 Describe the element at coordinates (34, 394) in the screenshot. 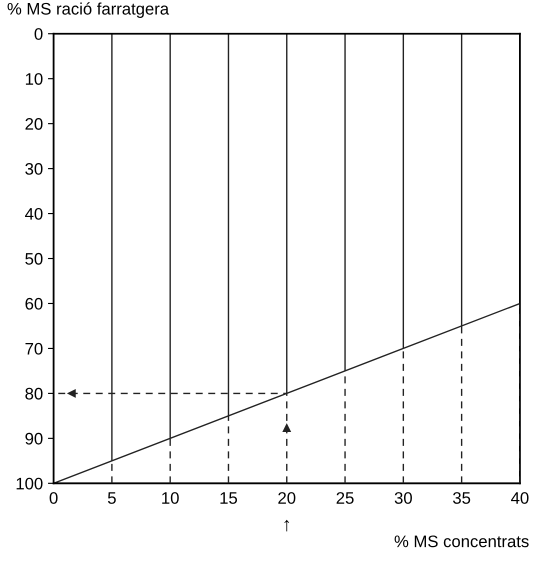

I see `y-tick-label: 80` at that location.